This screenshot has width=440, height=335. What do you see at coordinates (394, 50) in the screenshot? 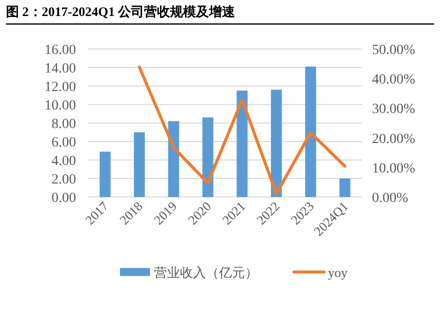
I see `y2-tick-label: 50.00%` at bounding box center [394, 50].